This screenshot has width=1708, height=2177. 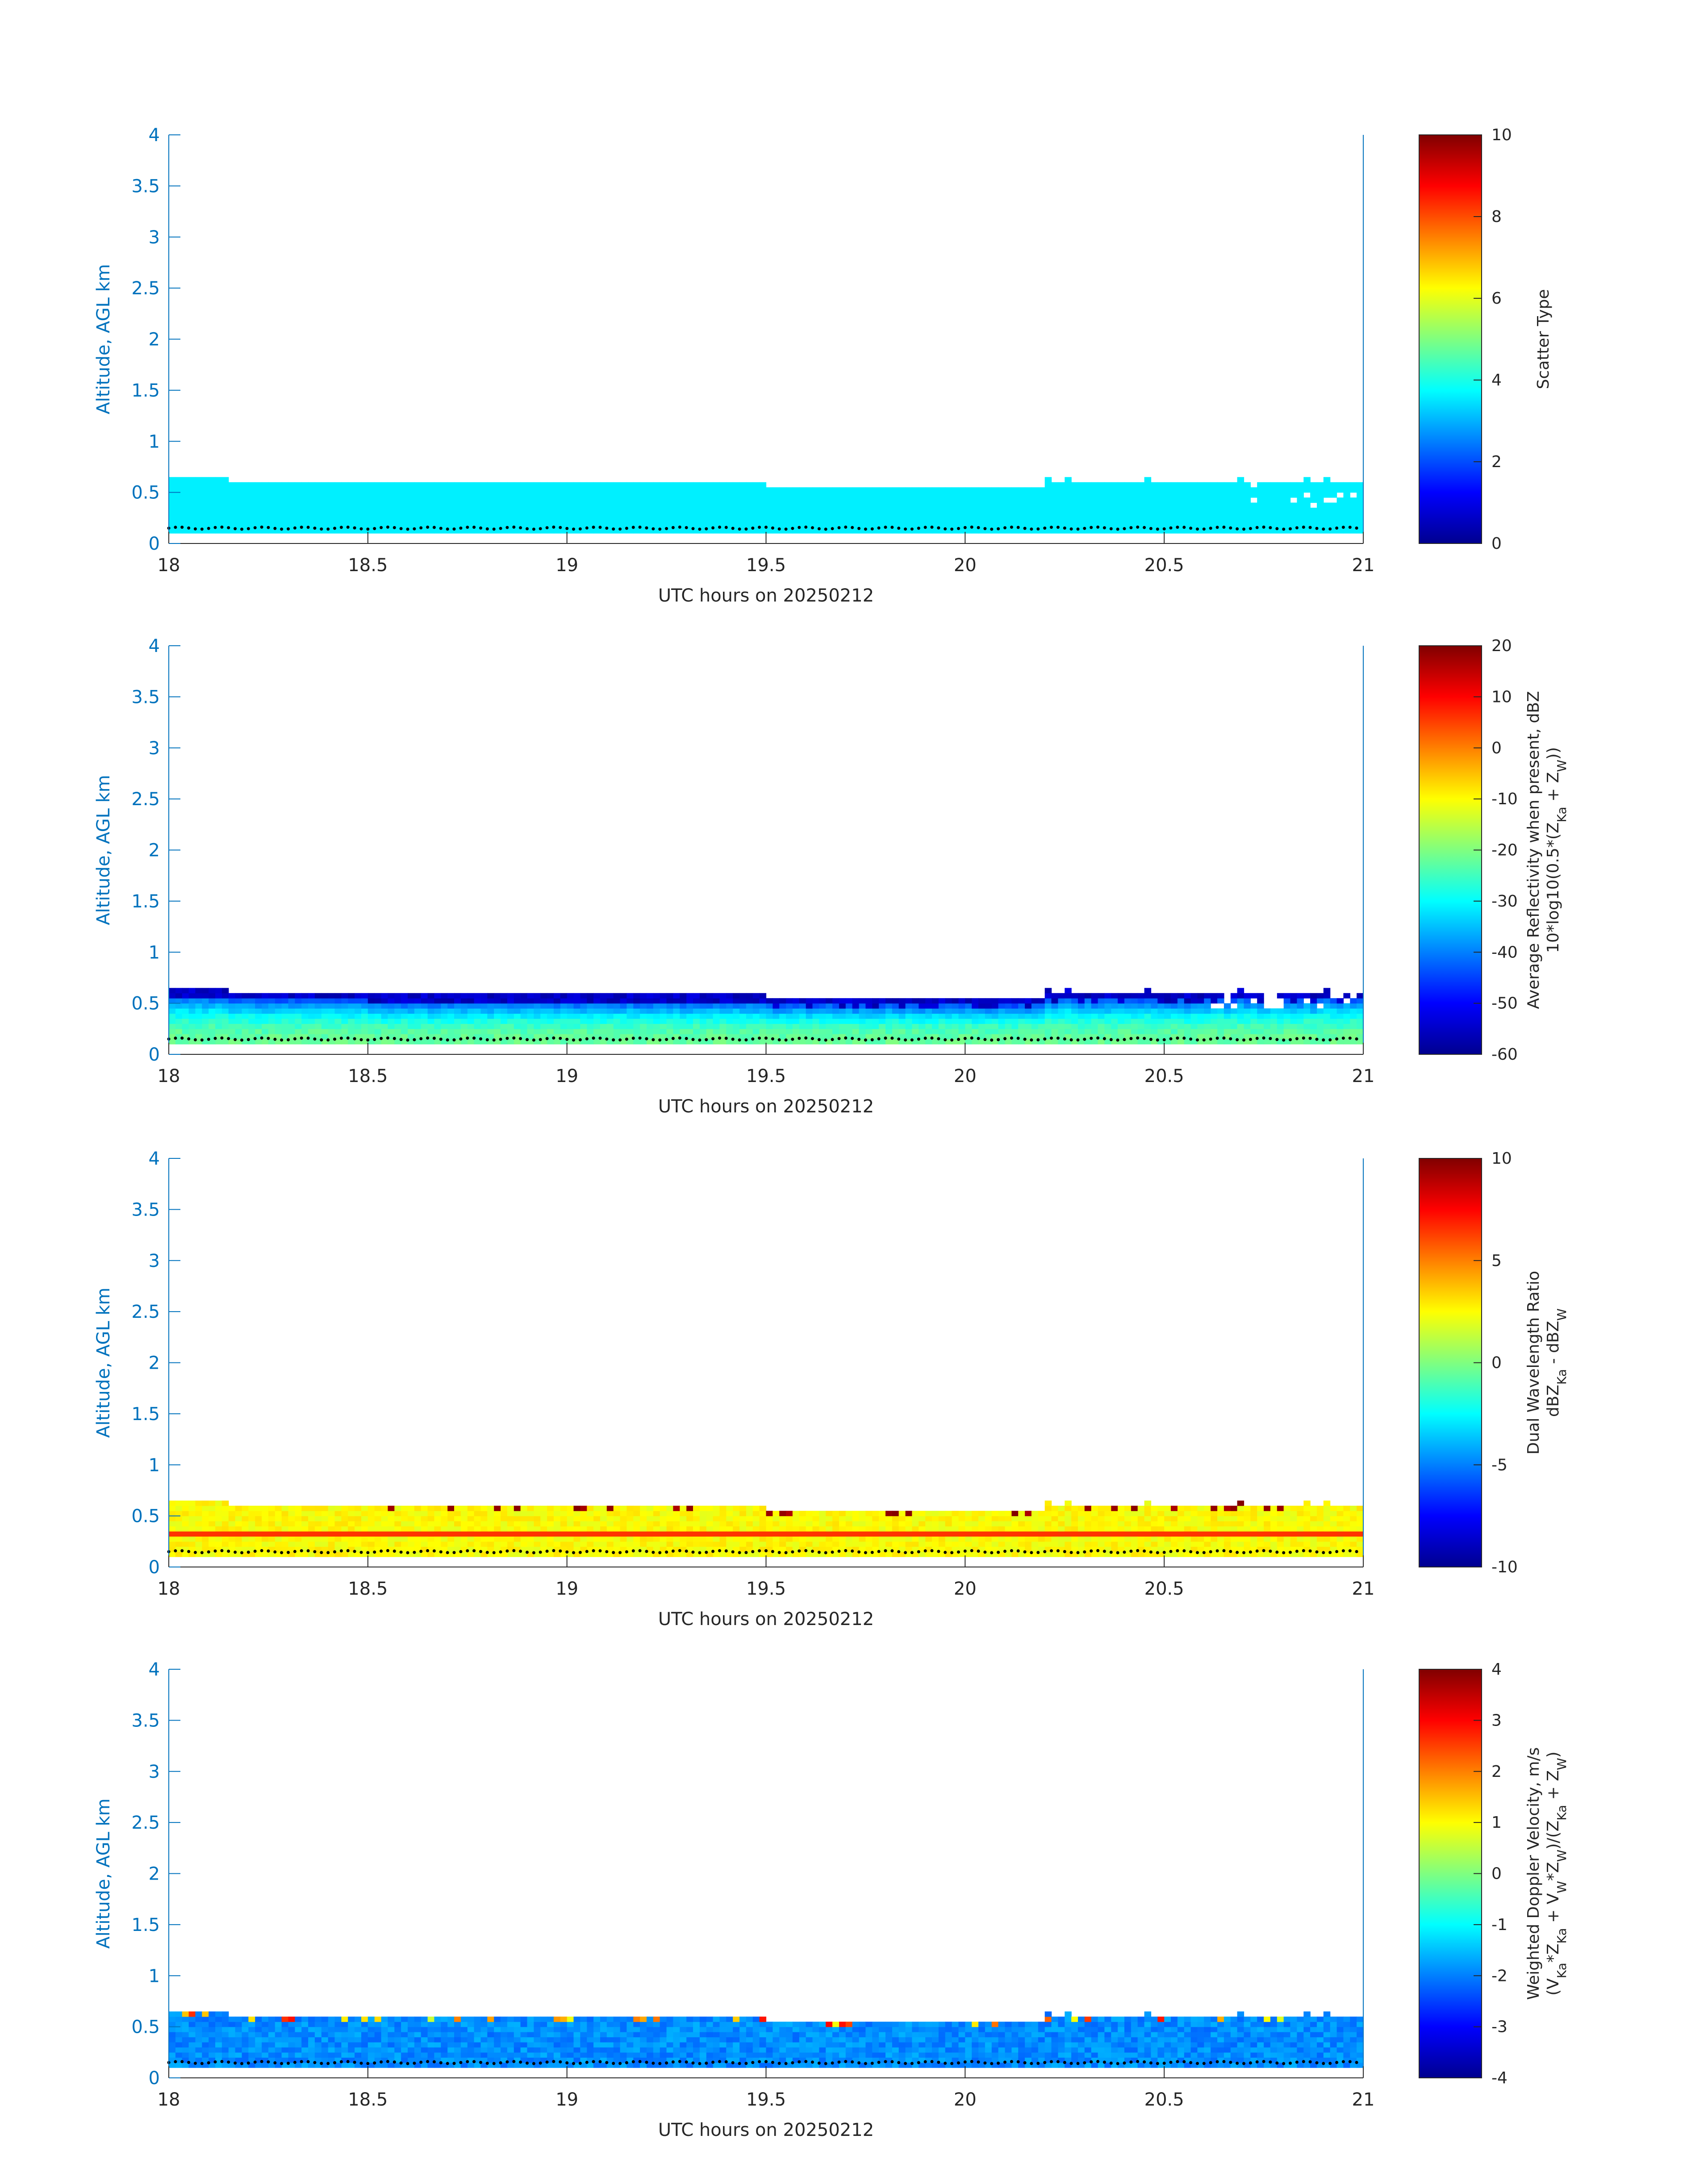 I want to click on colorbar-tick-label: 4, so click(x=1496, y=380).